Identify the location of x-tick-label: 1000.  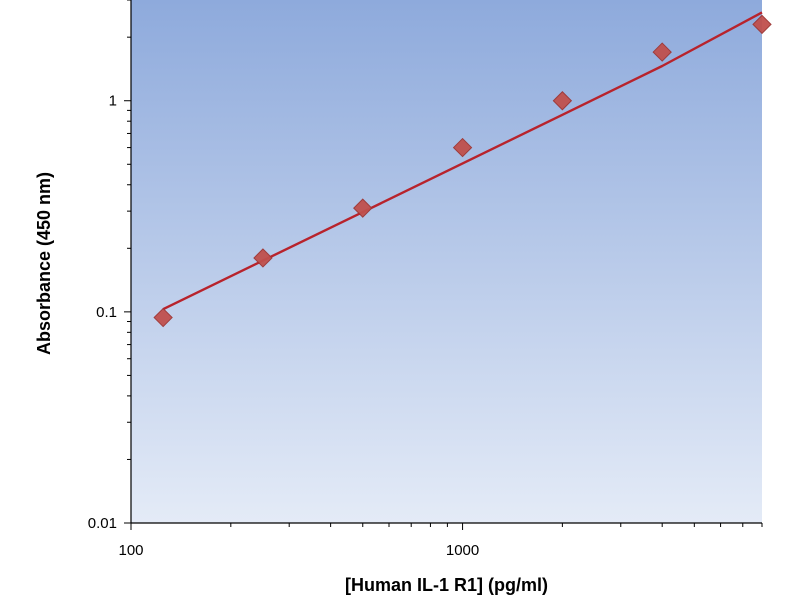
(462, 550).